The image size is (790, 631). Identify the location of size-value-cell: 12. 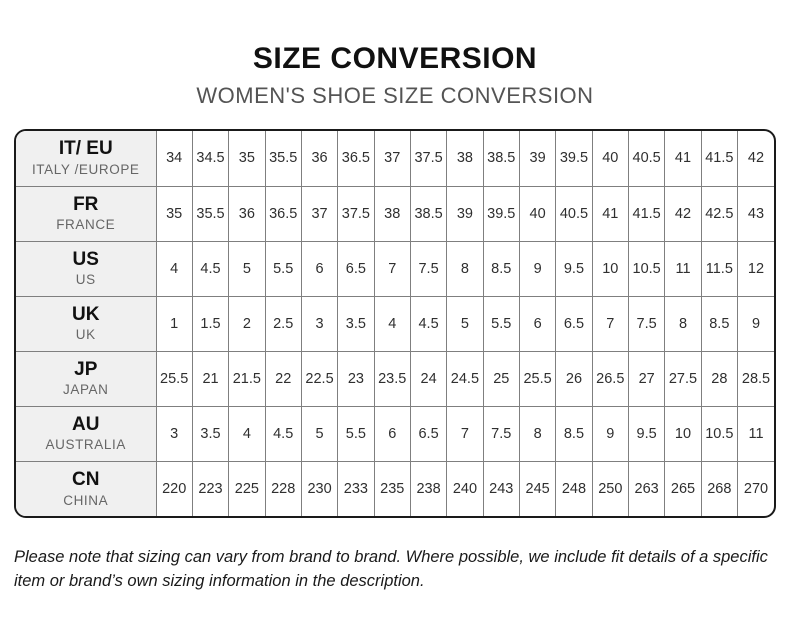
(755, 268).